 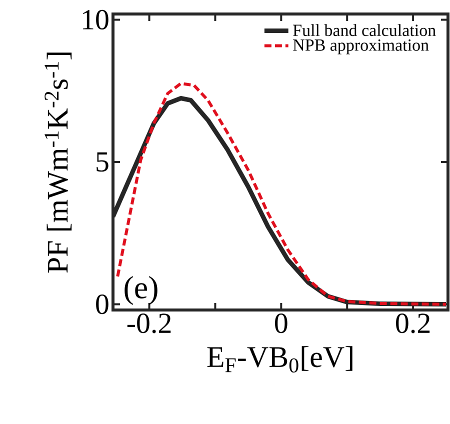 I want to click on y-tick-label: 0, so click(x=102, y=304).